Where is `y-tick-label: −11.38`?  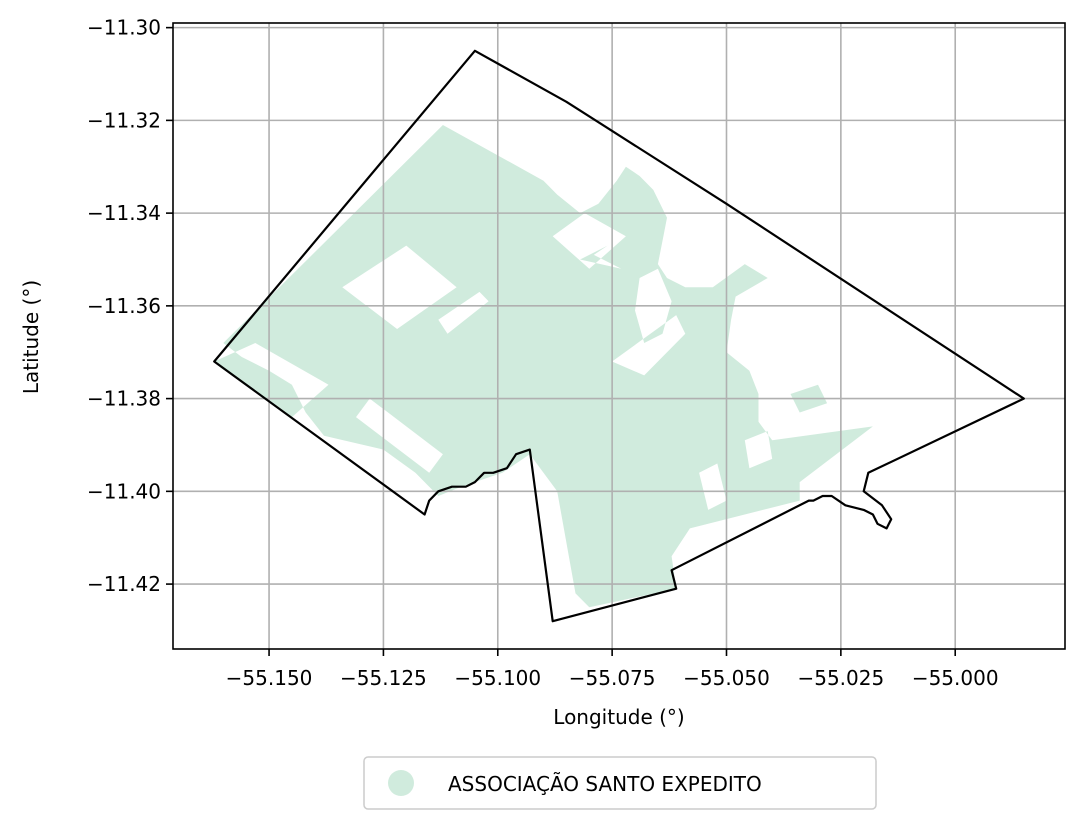 y-tick-label: −11.38 is located at coordinates (124, 399).